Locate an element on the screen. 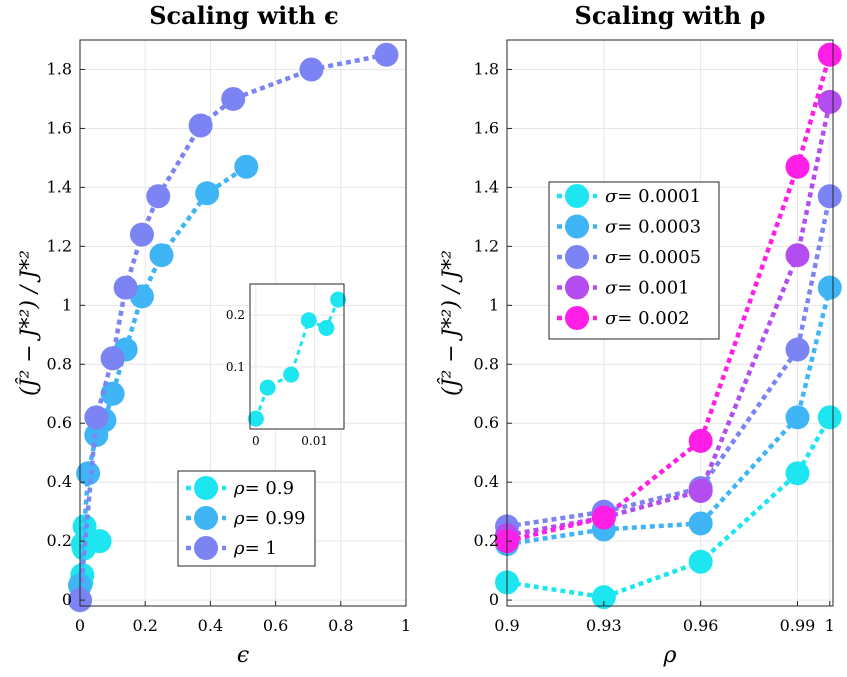  x-tick-label: 0.96 is located at coordinates (701, 625).